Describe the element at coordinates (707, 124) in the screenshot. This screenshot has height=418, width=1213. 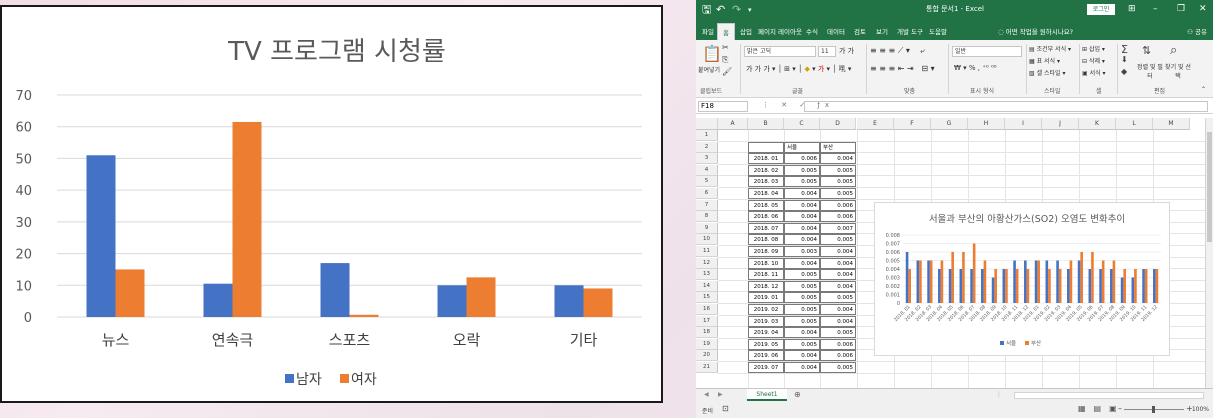
I see `select-all-corner` at that location.